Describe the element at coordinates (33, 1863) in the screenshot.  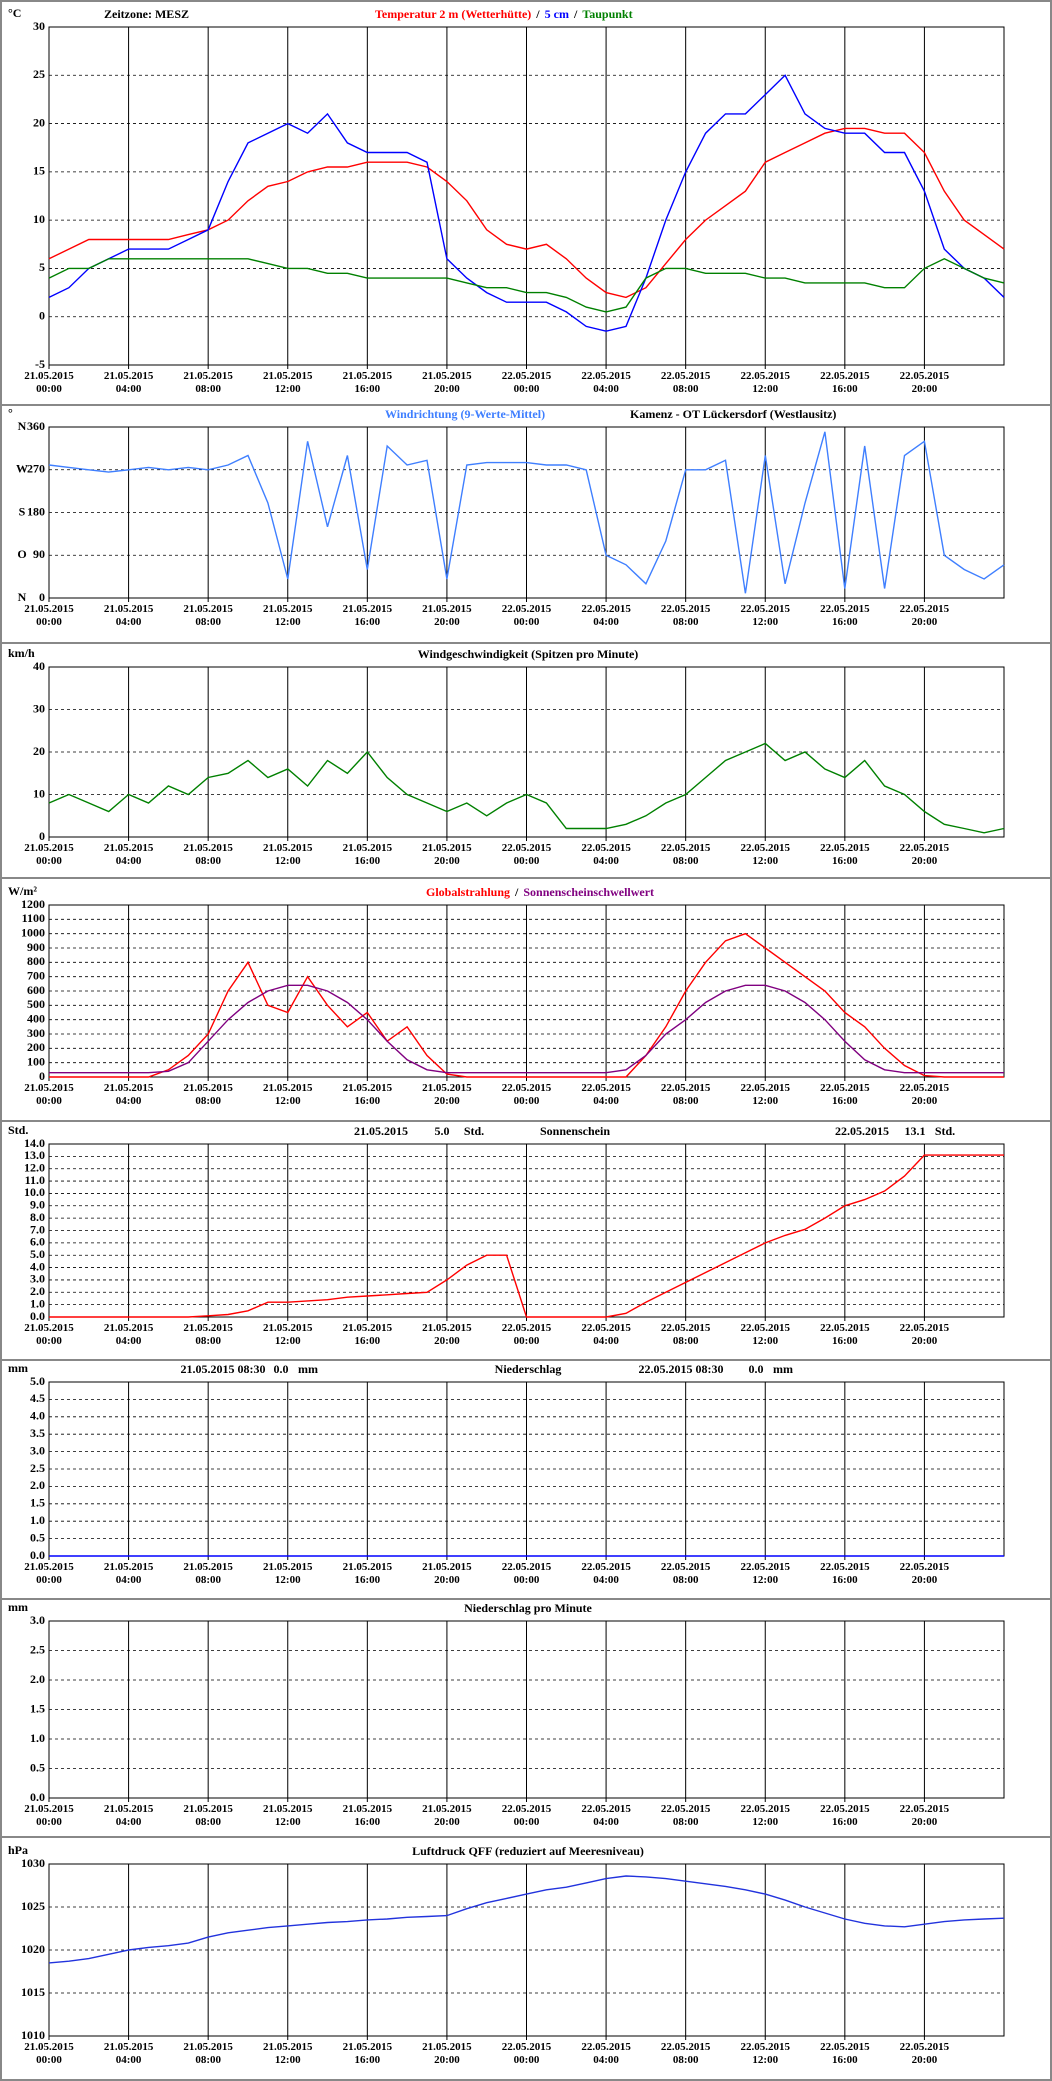
I see `y-tick-label: 1030` at that location.